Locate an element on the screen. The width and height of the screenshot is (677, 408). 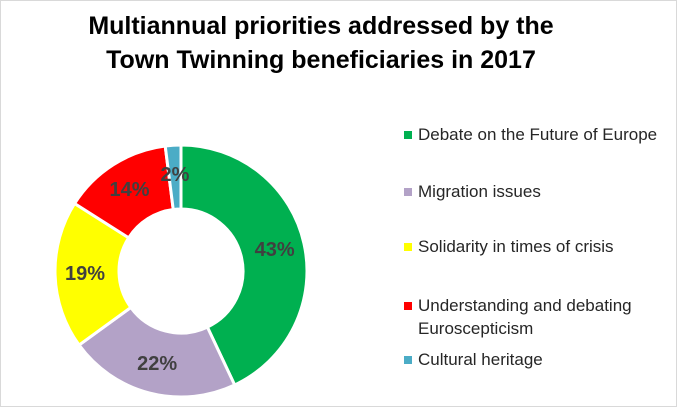
data-label-cultural-heritage: 2% is located at coordinates (175, 175).